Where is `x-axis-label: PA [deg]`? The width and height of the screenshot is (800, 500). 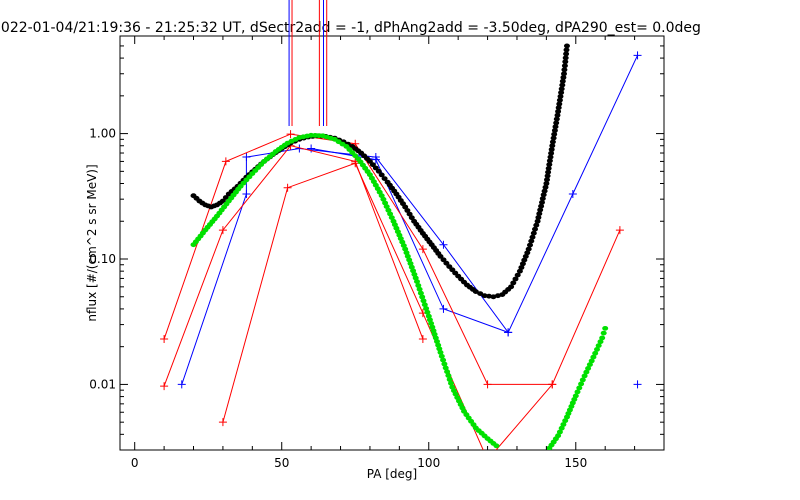
x-axis-label: PA [deg] is located at coordinates (392, 474).